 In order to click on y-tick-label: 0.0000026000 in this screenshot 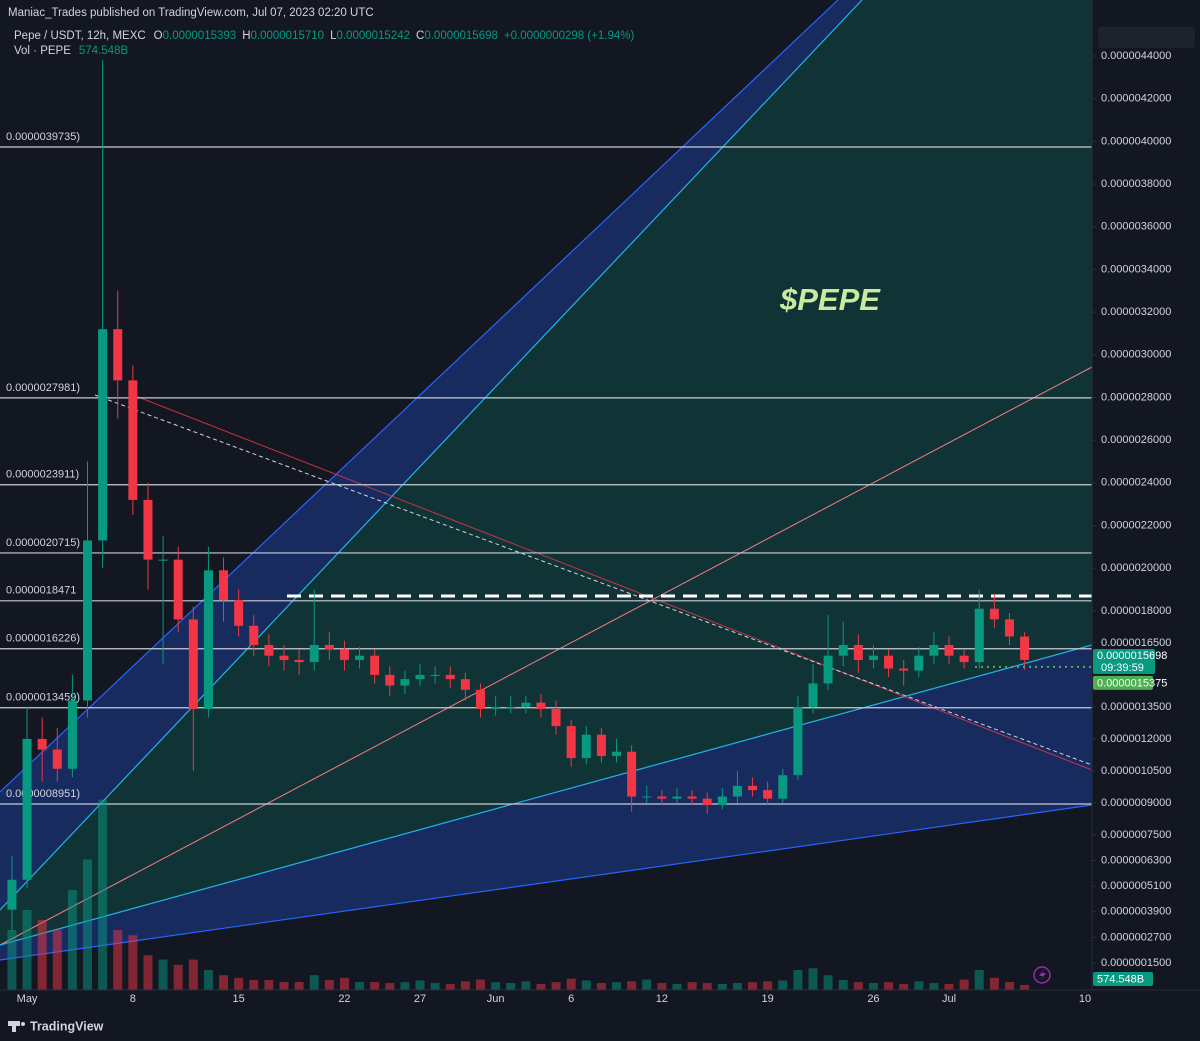, I will do `click(1136, 440)`.